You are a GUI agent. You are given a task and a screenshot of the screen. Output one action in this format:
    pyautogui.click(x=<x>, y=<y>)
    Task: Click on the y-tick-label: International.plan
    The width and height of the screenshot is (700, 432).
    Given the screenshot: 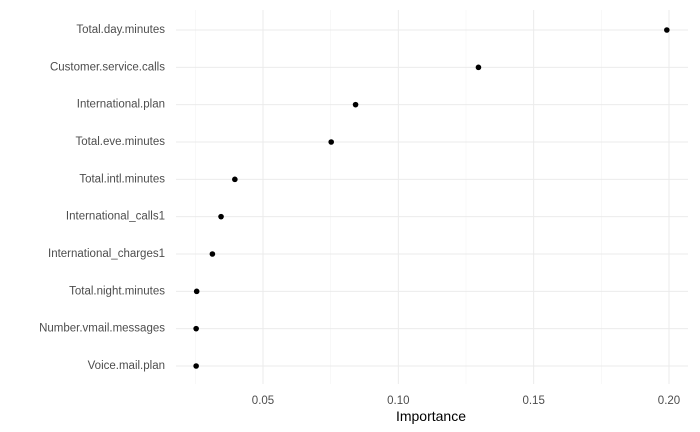 What is the action you would take?
    pyautogui.click(x=121, y=105)
    